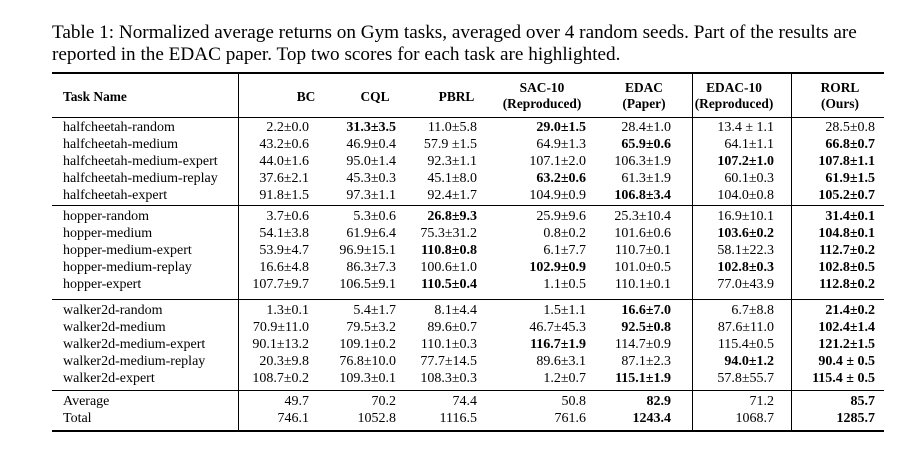 This screenshot has width=924, height=452. I want to click on edac10-score-cell: 6.7±8.8, so click(752, 310).